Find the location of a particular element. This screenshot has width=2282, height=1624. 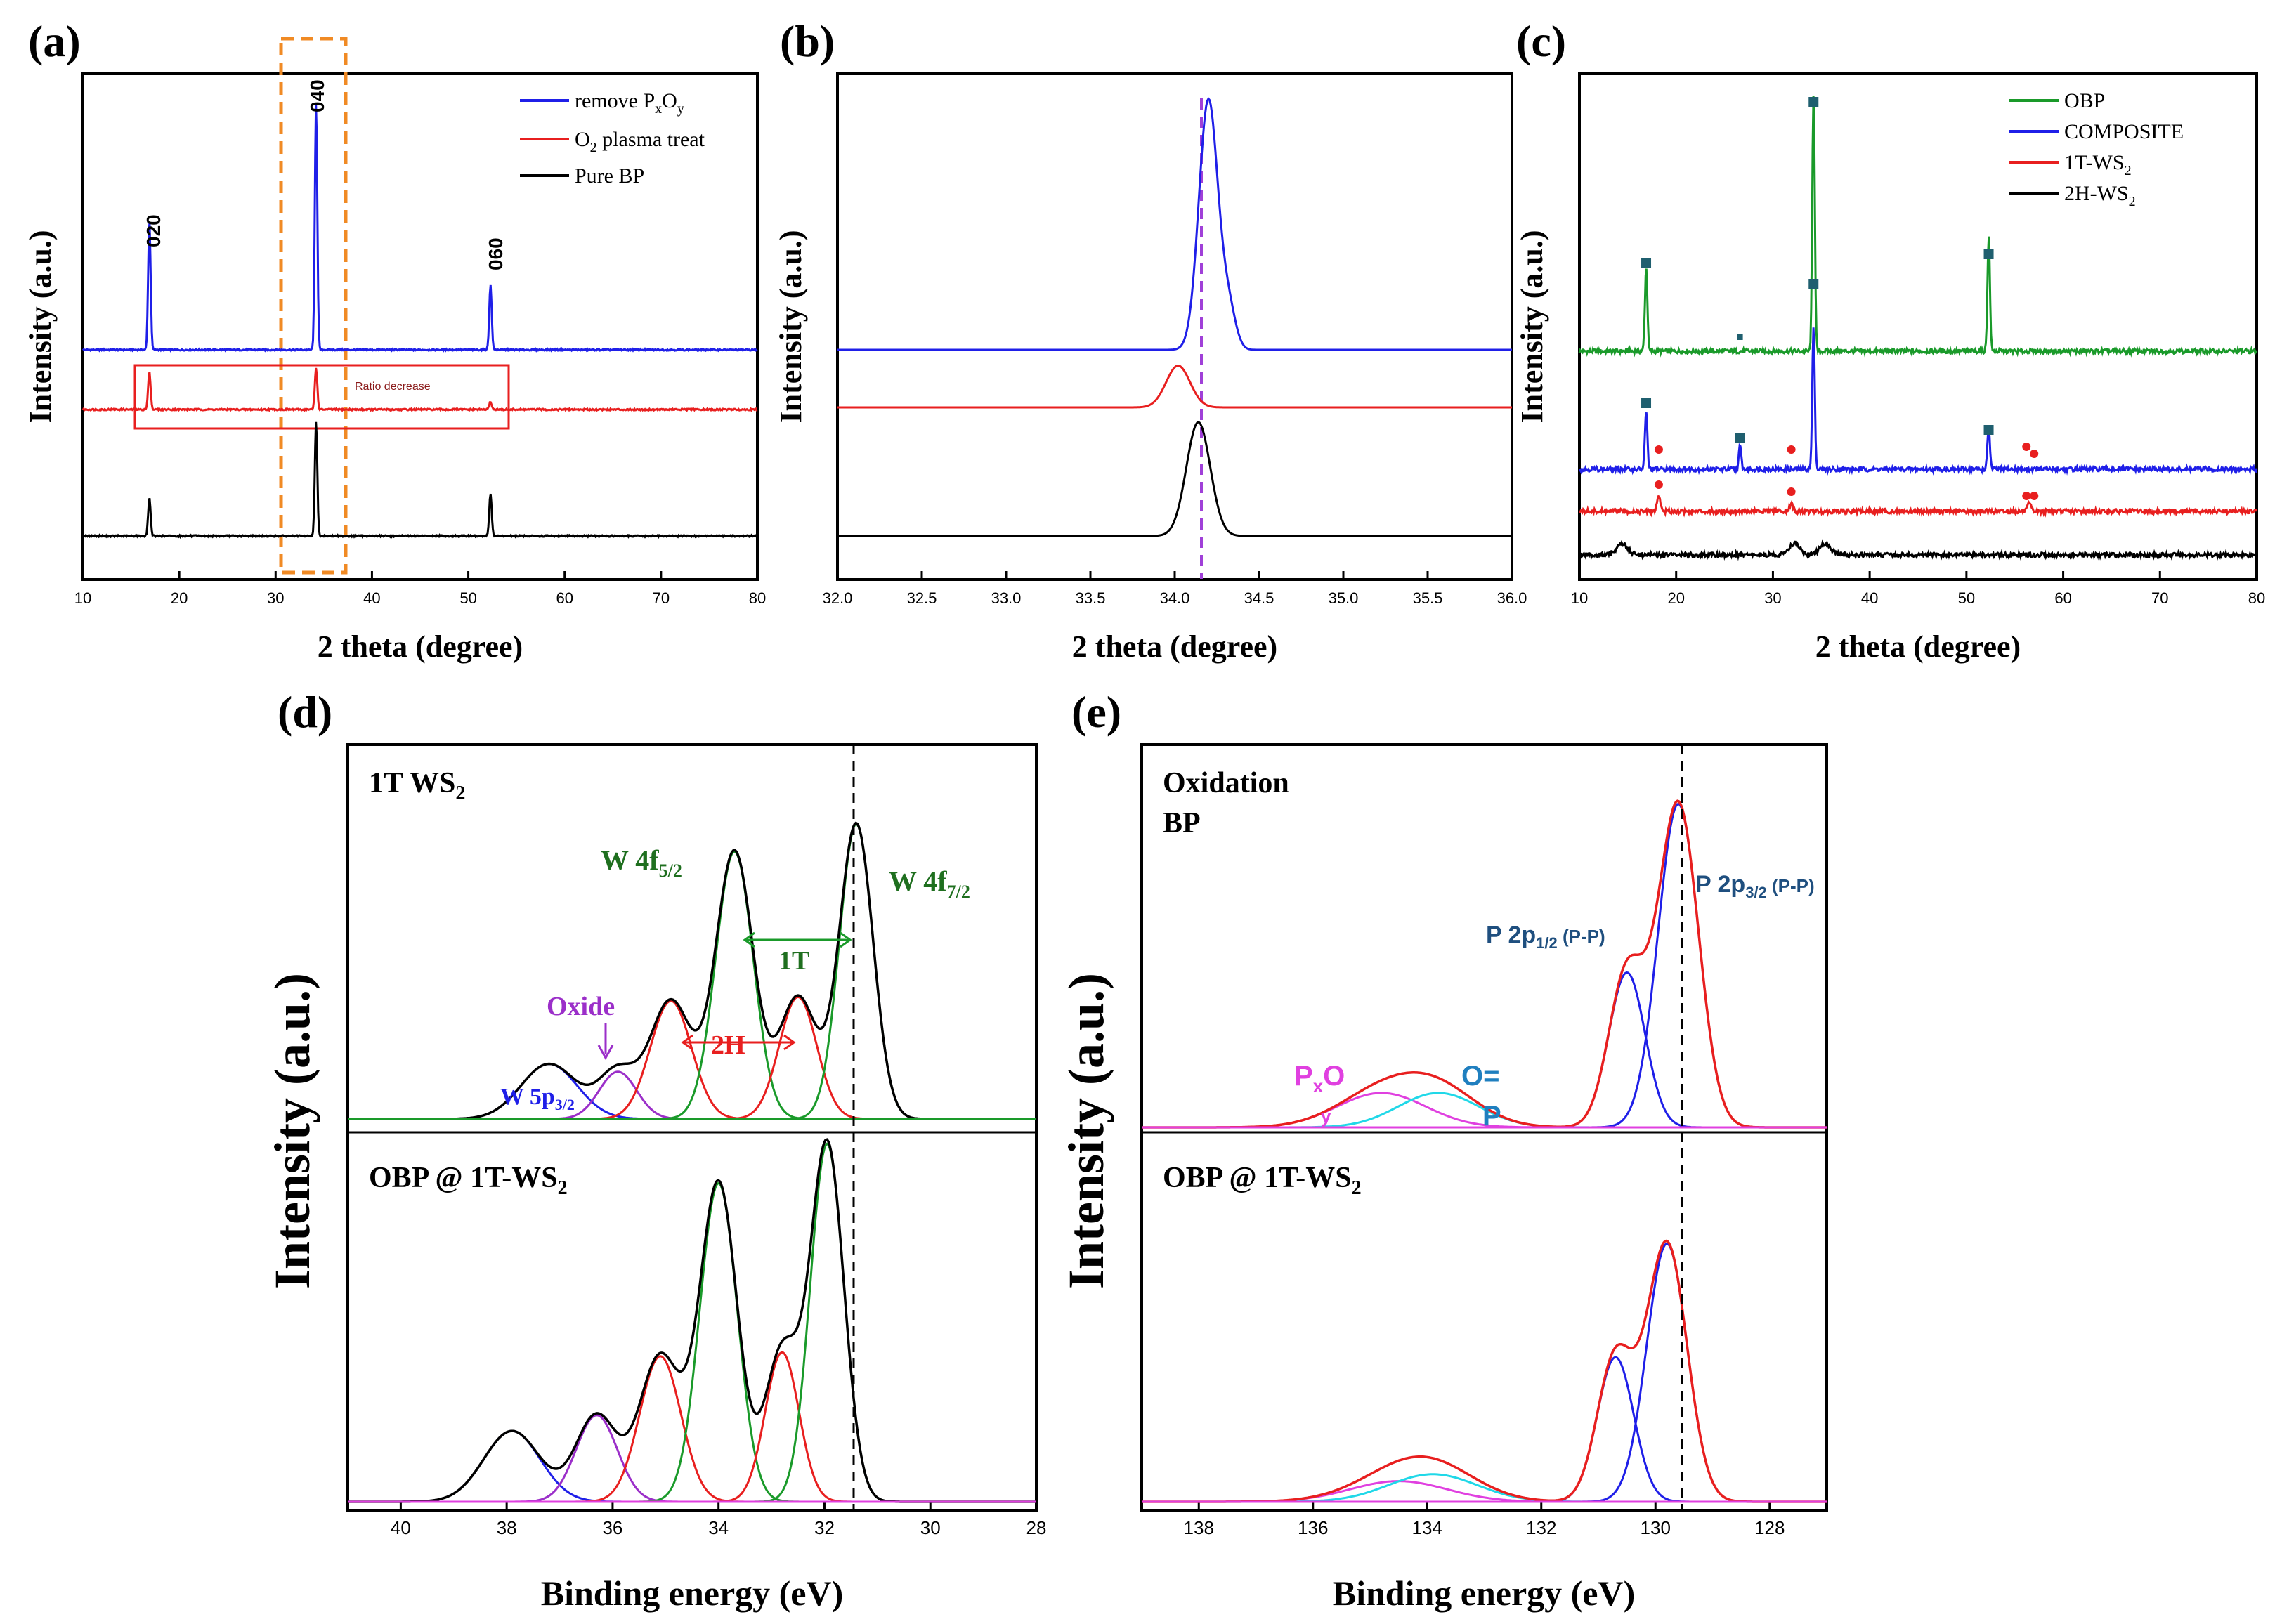

panel-d-x-ticks: 40 38 36 34 32 30 28 is located at coordinates (718, 1520).